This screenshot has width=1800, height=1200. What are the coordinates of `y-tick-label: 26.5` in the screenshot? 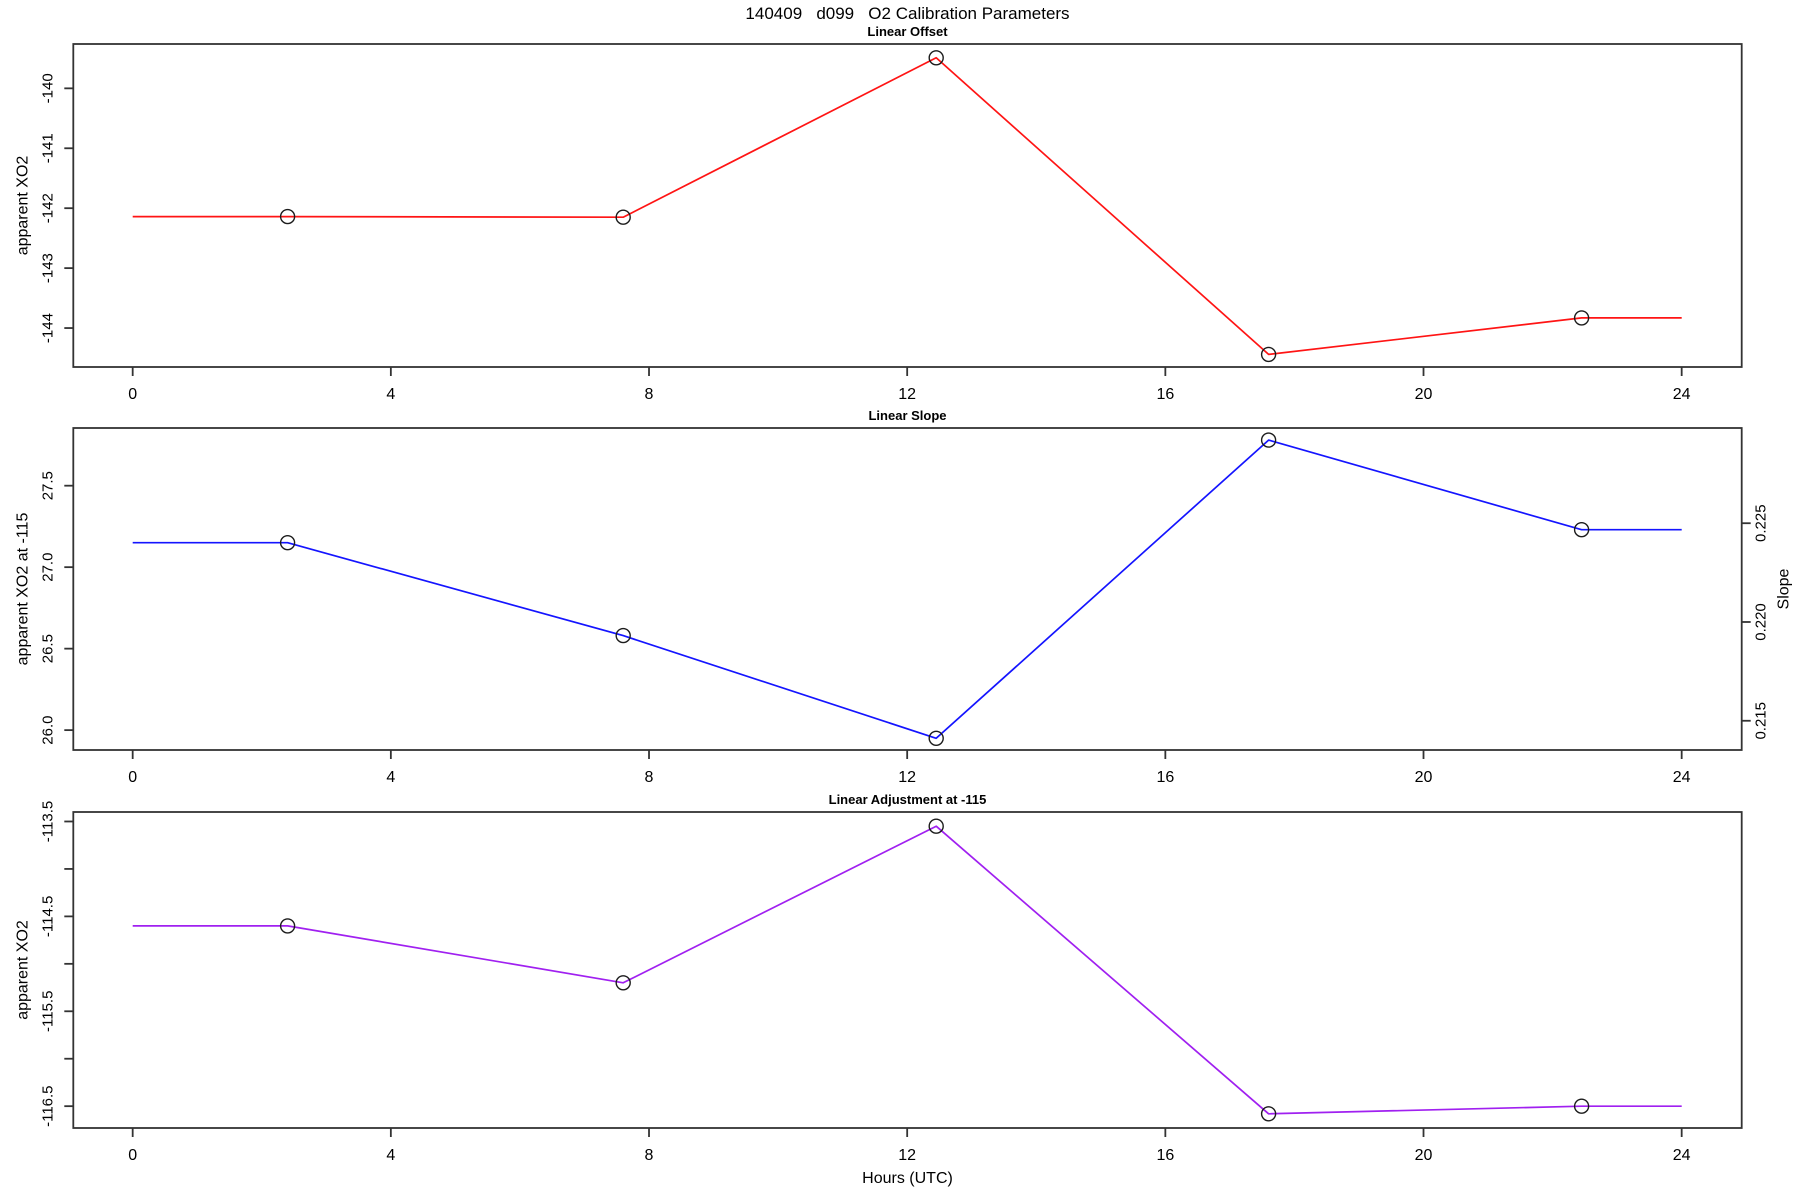 It's located at (47, 648).